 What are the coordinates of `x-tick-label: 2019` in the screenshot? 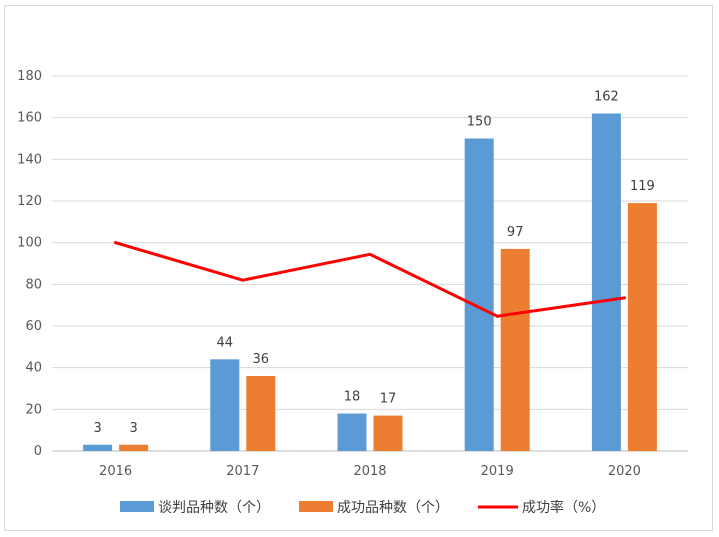 It's located at (497, 471).